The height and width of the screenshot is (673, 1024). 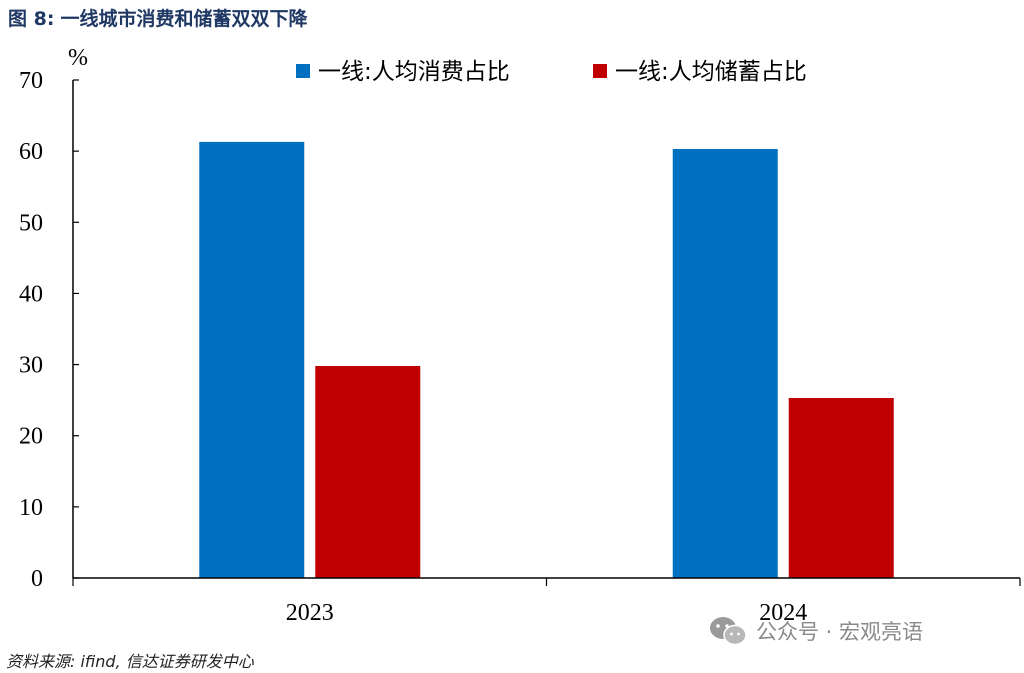 What do you see at coordinates (31, 294) in the screenshot?
I see `y-tick-label: 40` at bounding box center [31, 294].